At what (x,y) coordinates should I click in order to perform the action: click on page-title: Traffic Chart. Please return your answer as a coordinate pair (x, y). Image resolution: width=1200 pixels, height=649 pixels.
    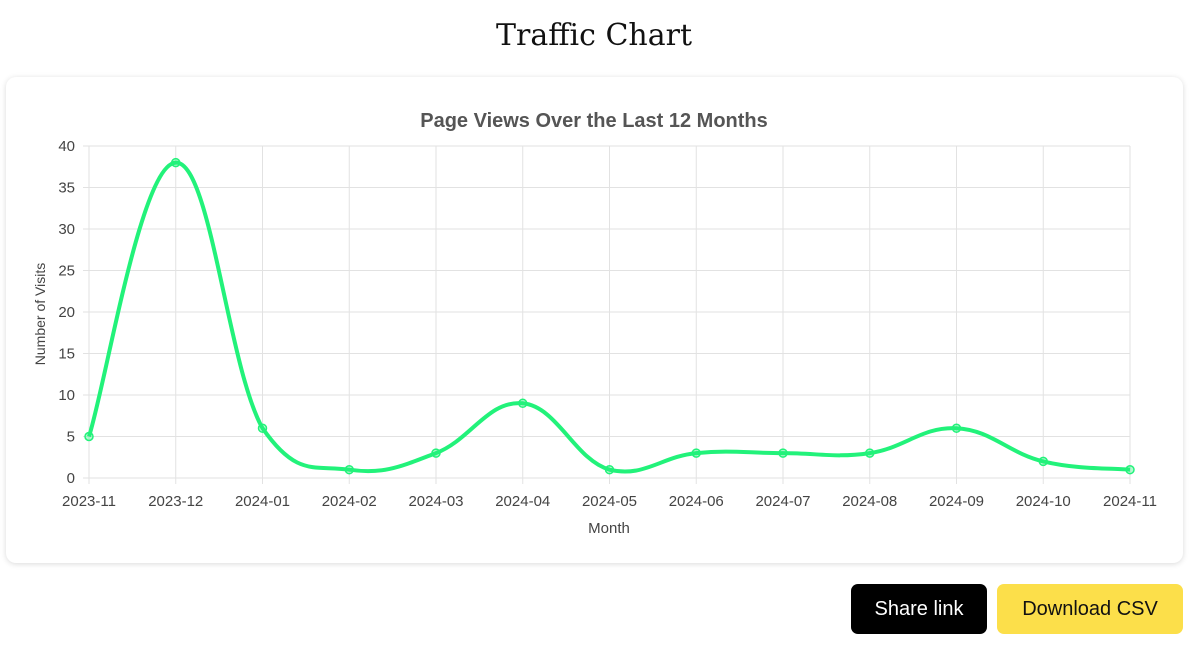
    Looking at the image, I should click on (594, 35).